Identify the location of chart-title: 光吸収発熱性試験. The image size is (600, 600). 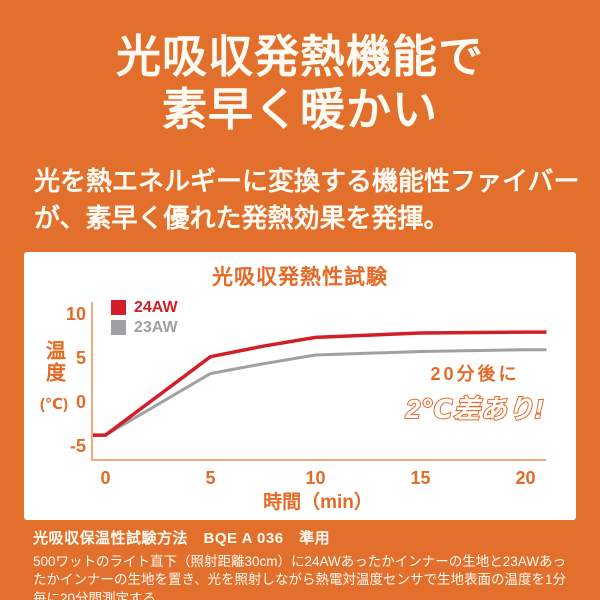
(300, 277).